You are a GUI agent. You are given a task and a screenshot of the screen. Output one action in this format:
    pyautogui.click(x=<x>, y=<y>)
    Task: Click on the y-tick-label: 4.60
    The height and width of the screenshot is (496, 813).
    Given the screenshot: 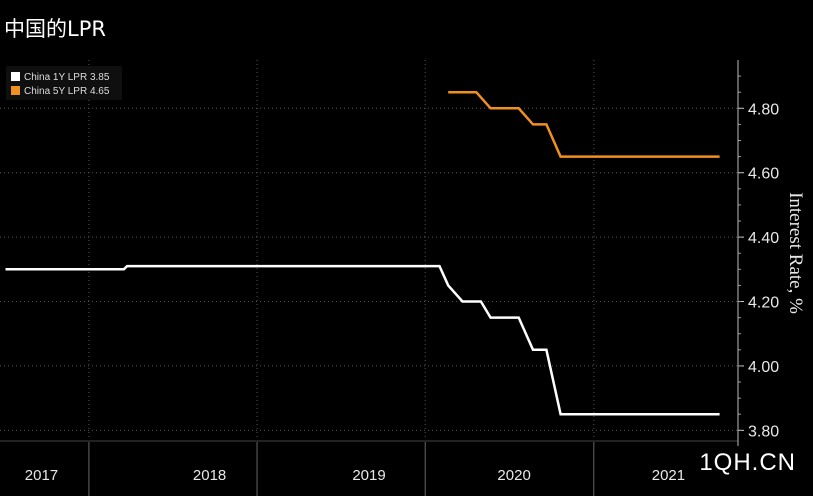 What is the action you would take?
    pyautogui.click(x=763, y=174)
    